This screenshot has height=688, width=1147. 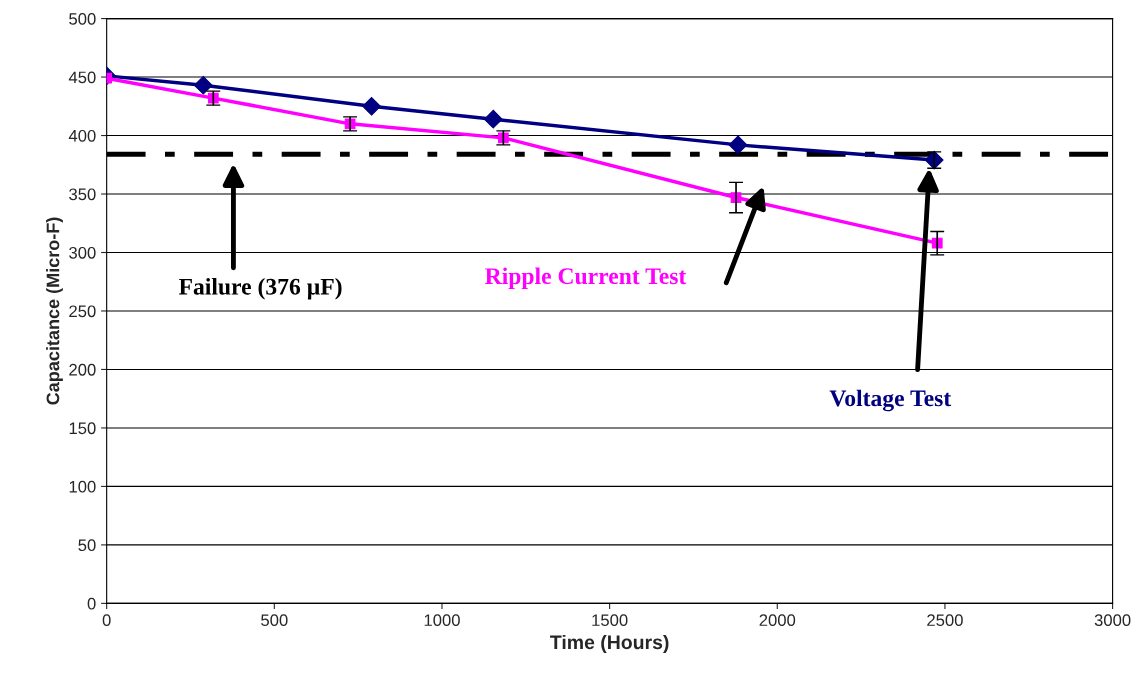 What do you see at coordinates (54, 311) in the screenshot?
I see `y-axis-title: Capacitance (Micro-F)` at bounding box center [54, 311].